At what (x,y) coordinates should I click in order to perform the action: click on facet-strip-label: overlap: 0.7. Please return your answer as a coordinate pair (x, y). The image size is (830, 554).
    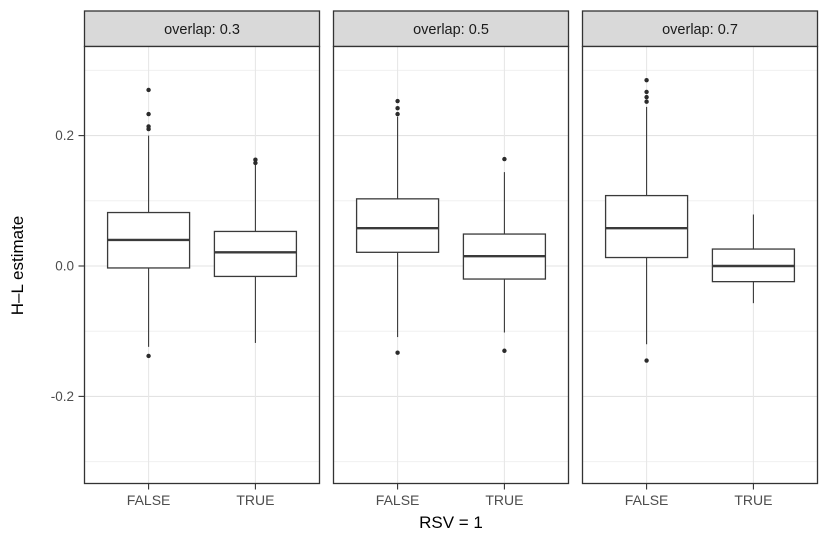
    Looking at the image, I should click on (700, 30).